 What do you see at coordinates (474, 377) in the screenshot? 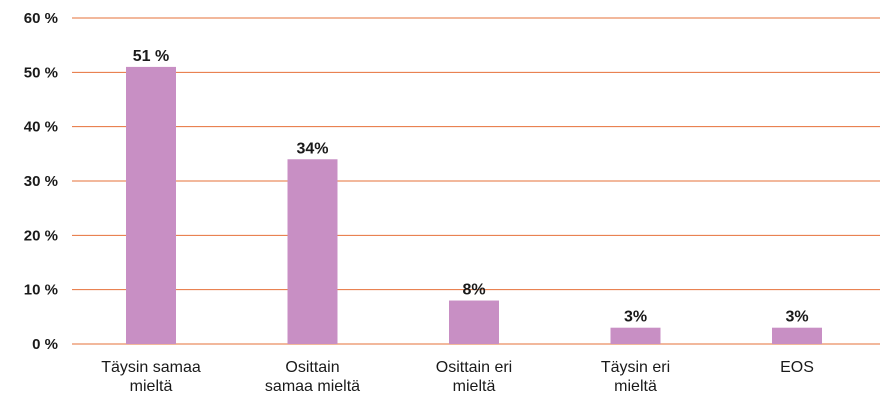
I see `x-tick-label: Osittain eri mieltä` at bounding box center [474, 377].